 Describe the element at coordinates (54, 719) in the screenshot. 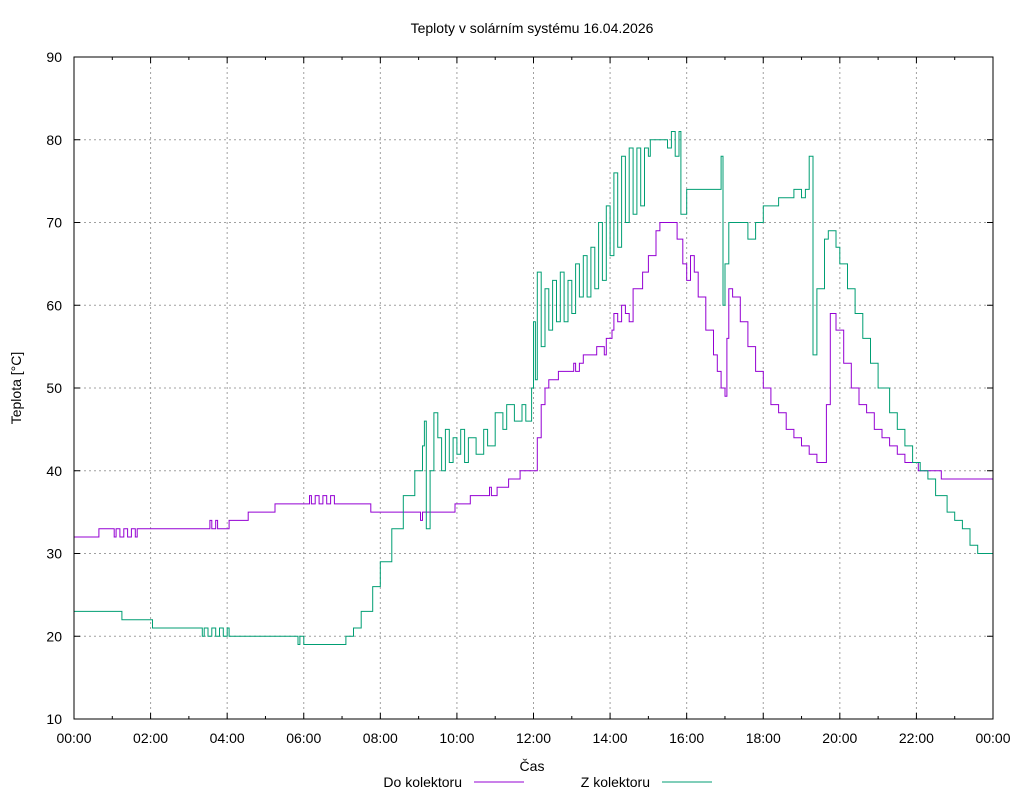

I see `y-tick-label: 10` at that location.